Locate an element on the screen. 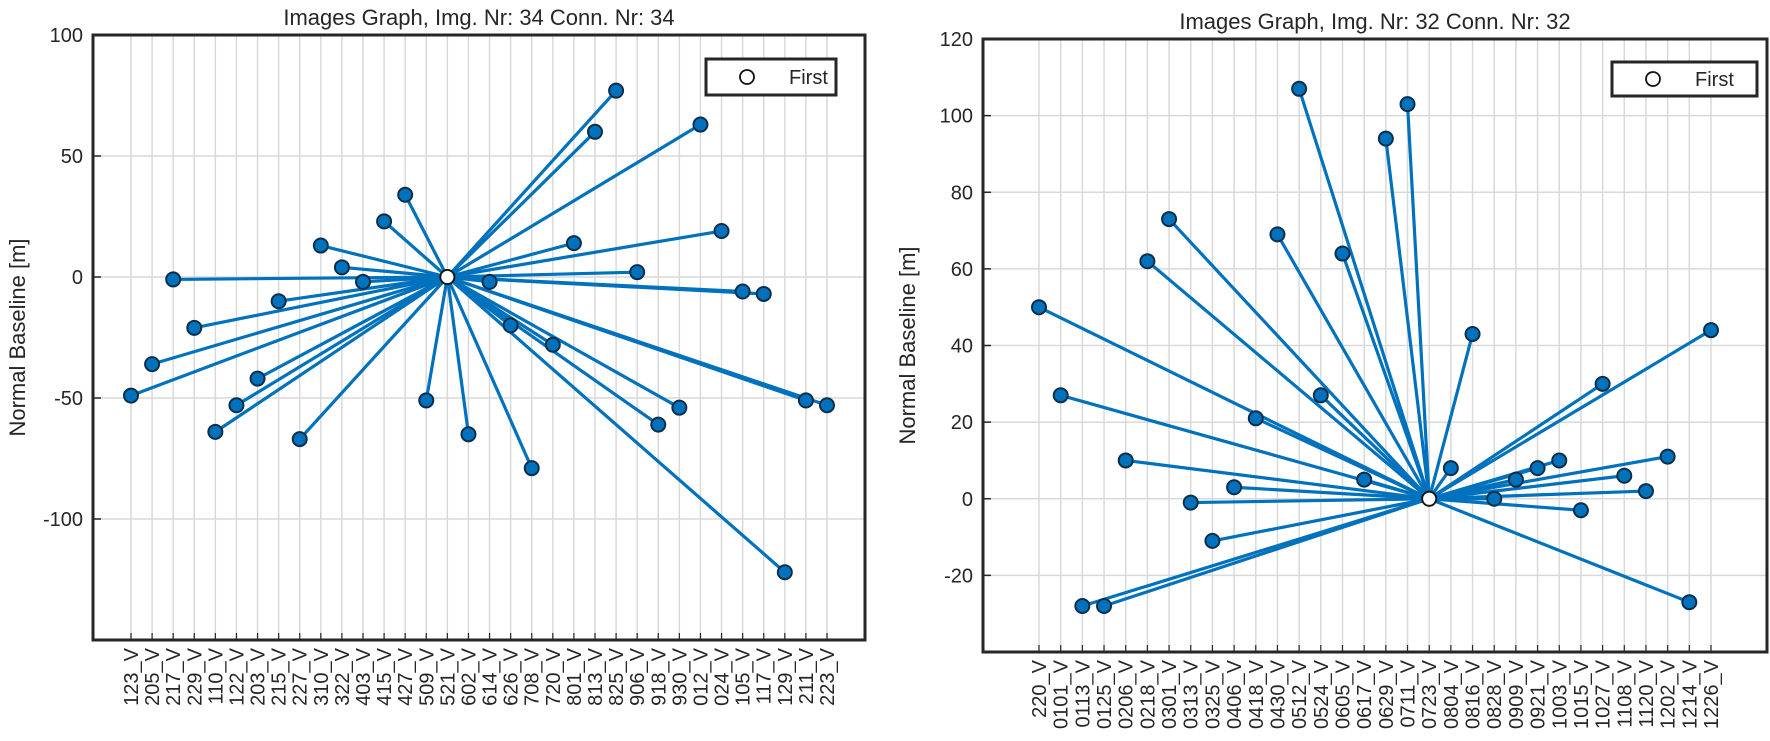  x-tick-label: 0430_V is located at coordinates (1278, 694).